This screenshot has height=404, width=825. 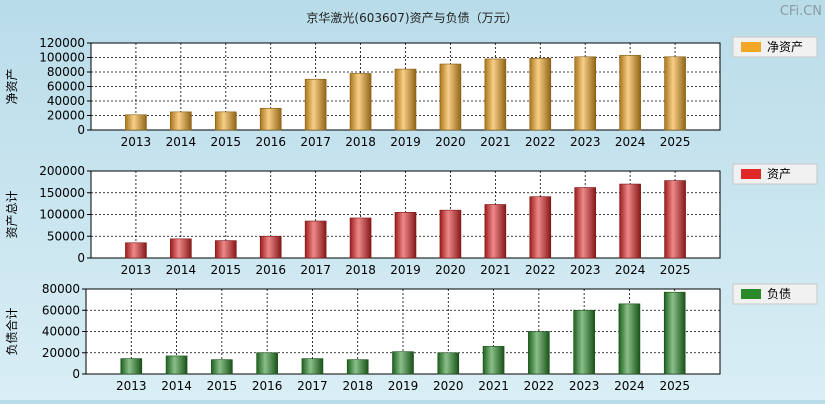 What do you see at coordinates (779, 174) in the screenshot?
I see `legend-label: 资产` at bounding box center [779, 174].